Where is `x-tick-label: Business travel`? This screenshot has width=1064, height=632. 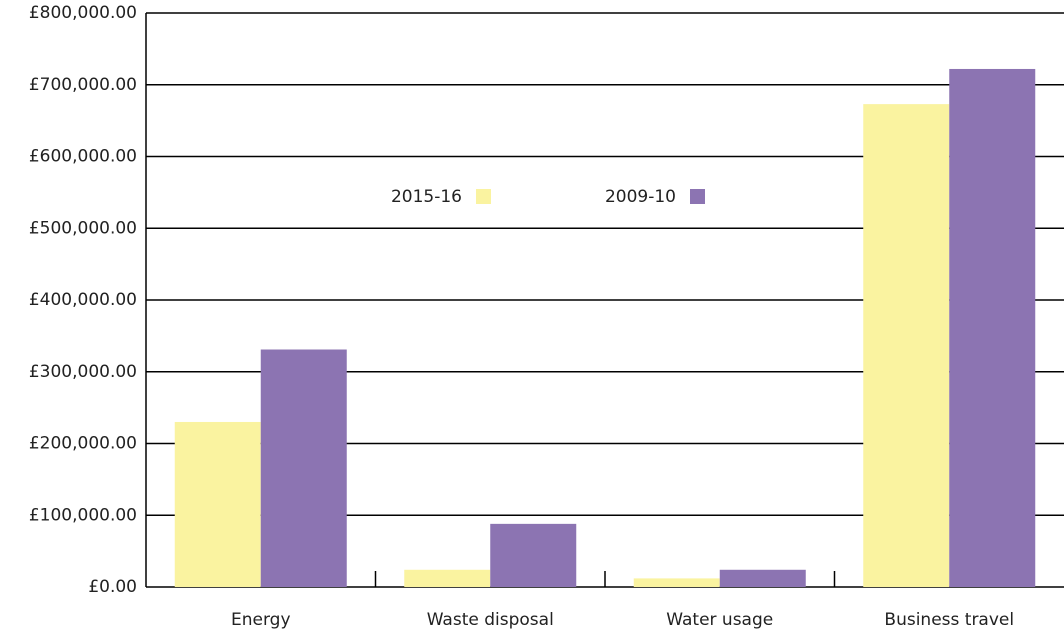 x-tick-label: Business travel is located at coordinates (949, 620).